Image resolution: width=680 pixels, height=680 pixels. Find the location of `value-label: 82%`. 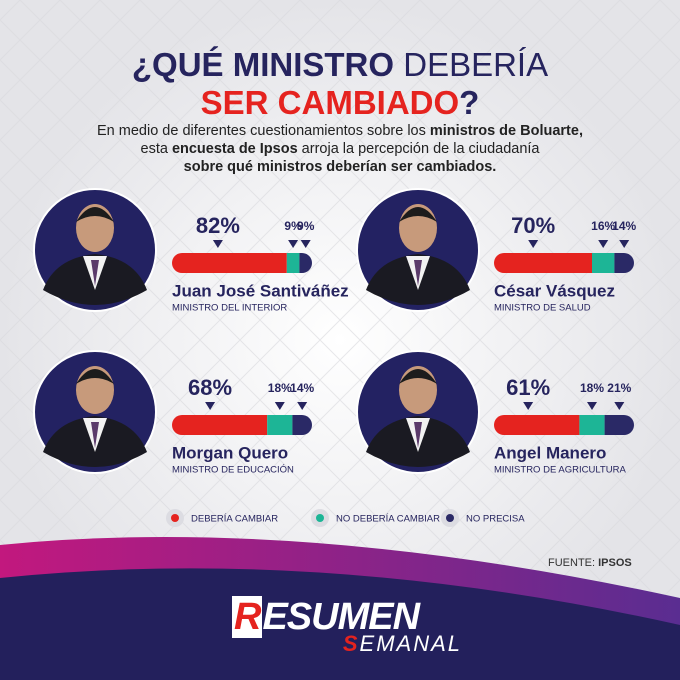

value-label: 82% is located at coordinates (218, 225).